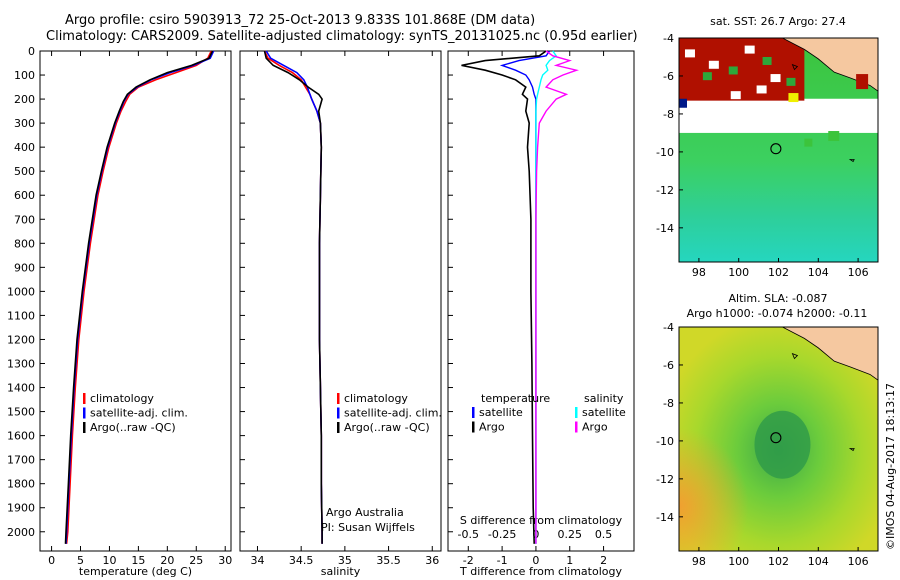 This screenshot has width=900, height=580. I want to click on sst-hot-pixel, so click(793, 98).